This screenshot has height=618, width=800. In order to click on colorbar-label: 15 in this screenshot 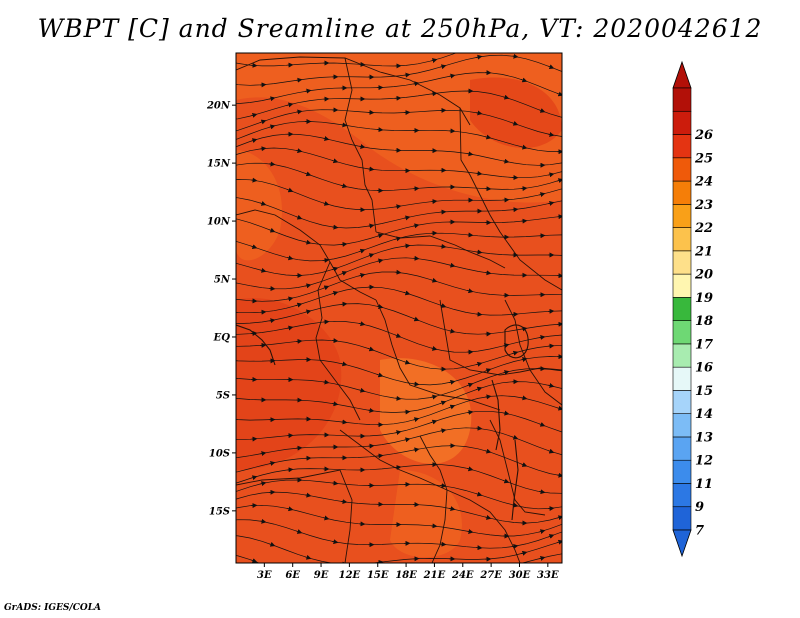, I will do `click(704, 391)`.